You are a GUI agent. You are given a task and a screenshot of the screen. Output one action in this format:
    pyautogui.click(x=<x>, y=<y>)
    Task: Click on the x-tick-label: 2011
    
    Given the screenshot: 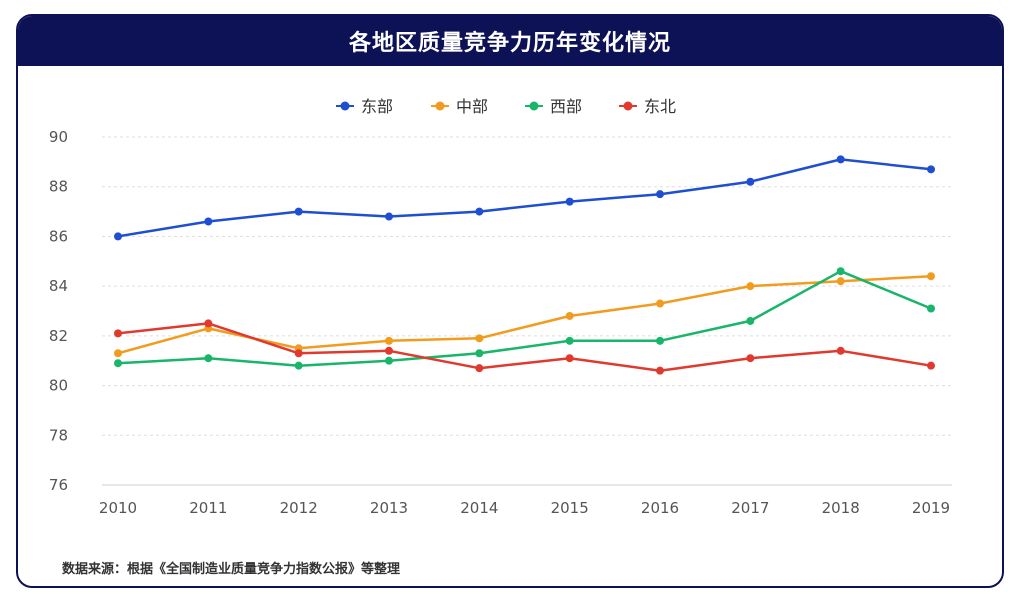 What is the action you would take?
    pyautogui.click(x=208, y=508)
    